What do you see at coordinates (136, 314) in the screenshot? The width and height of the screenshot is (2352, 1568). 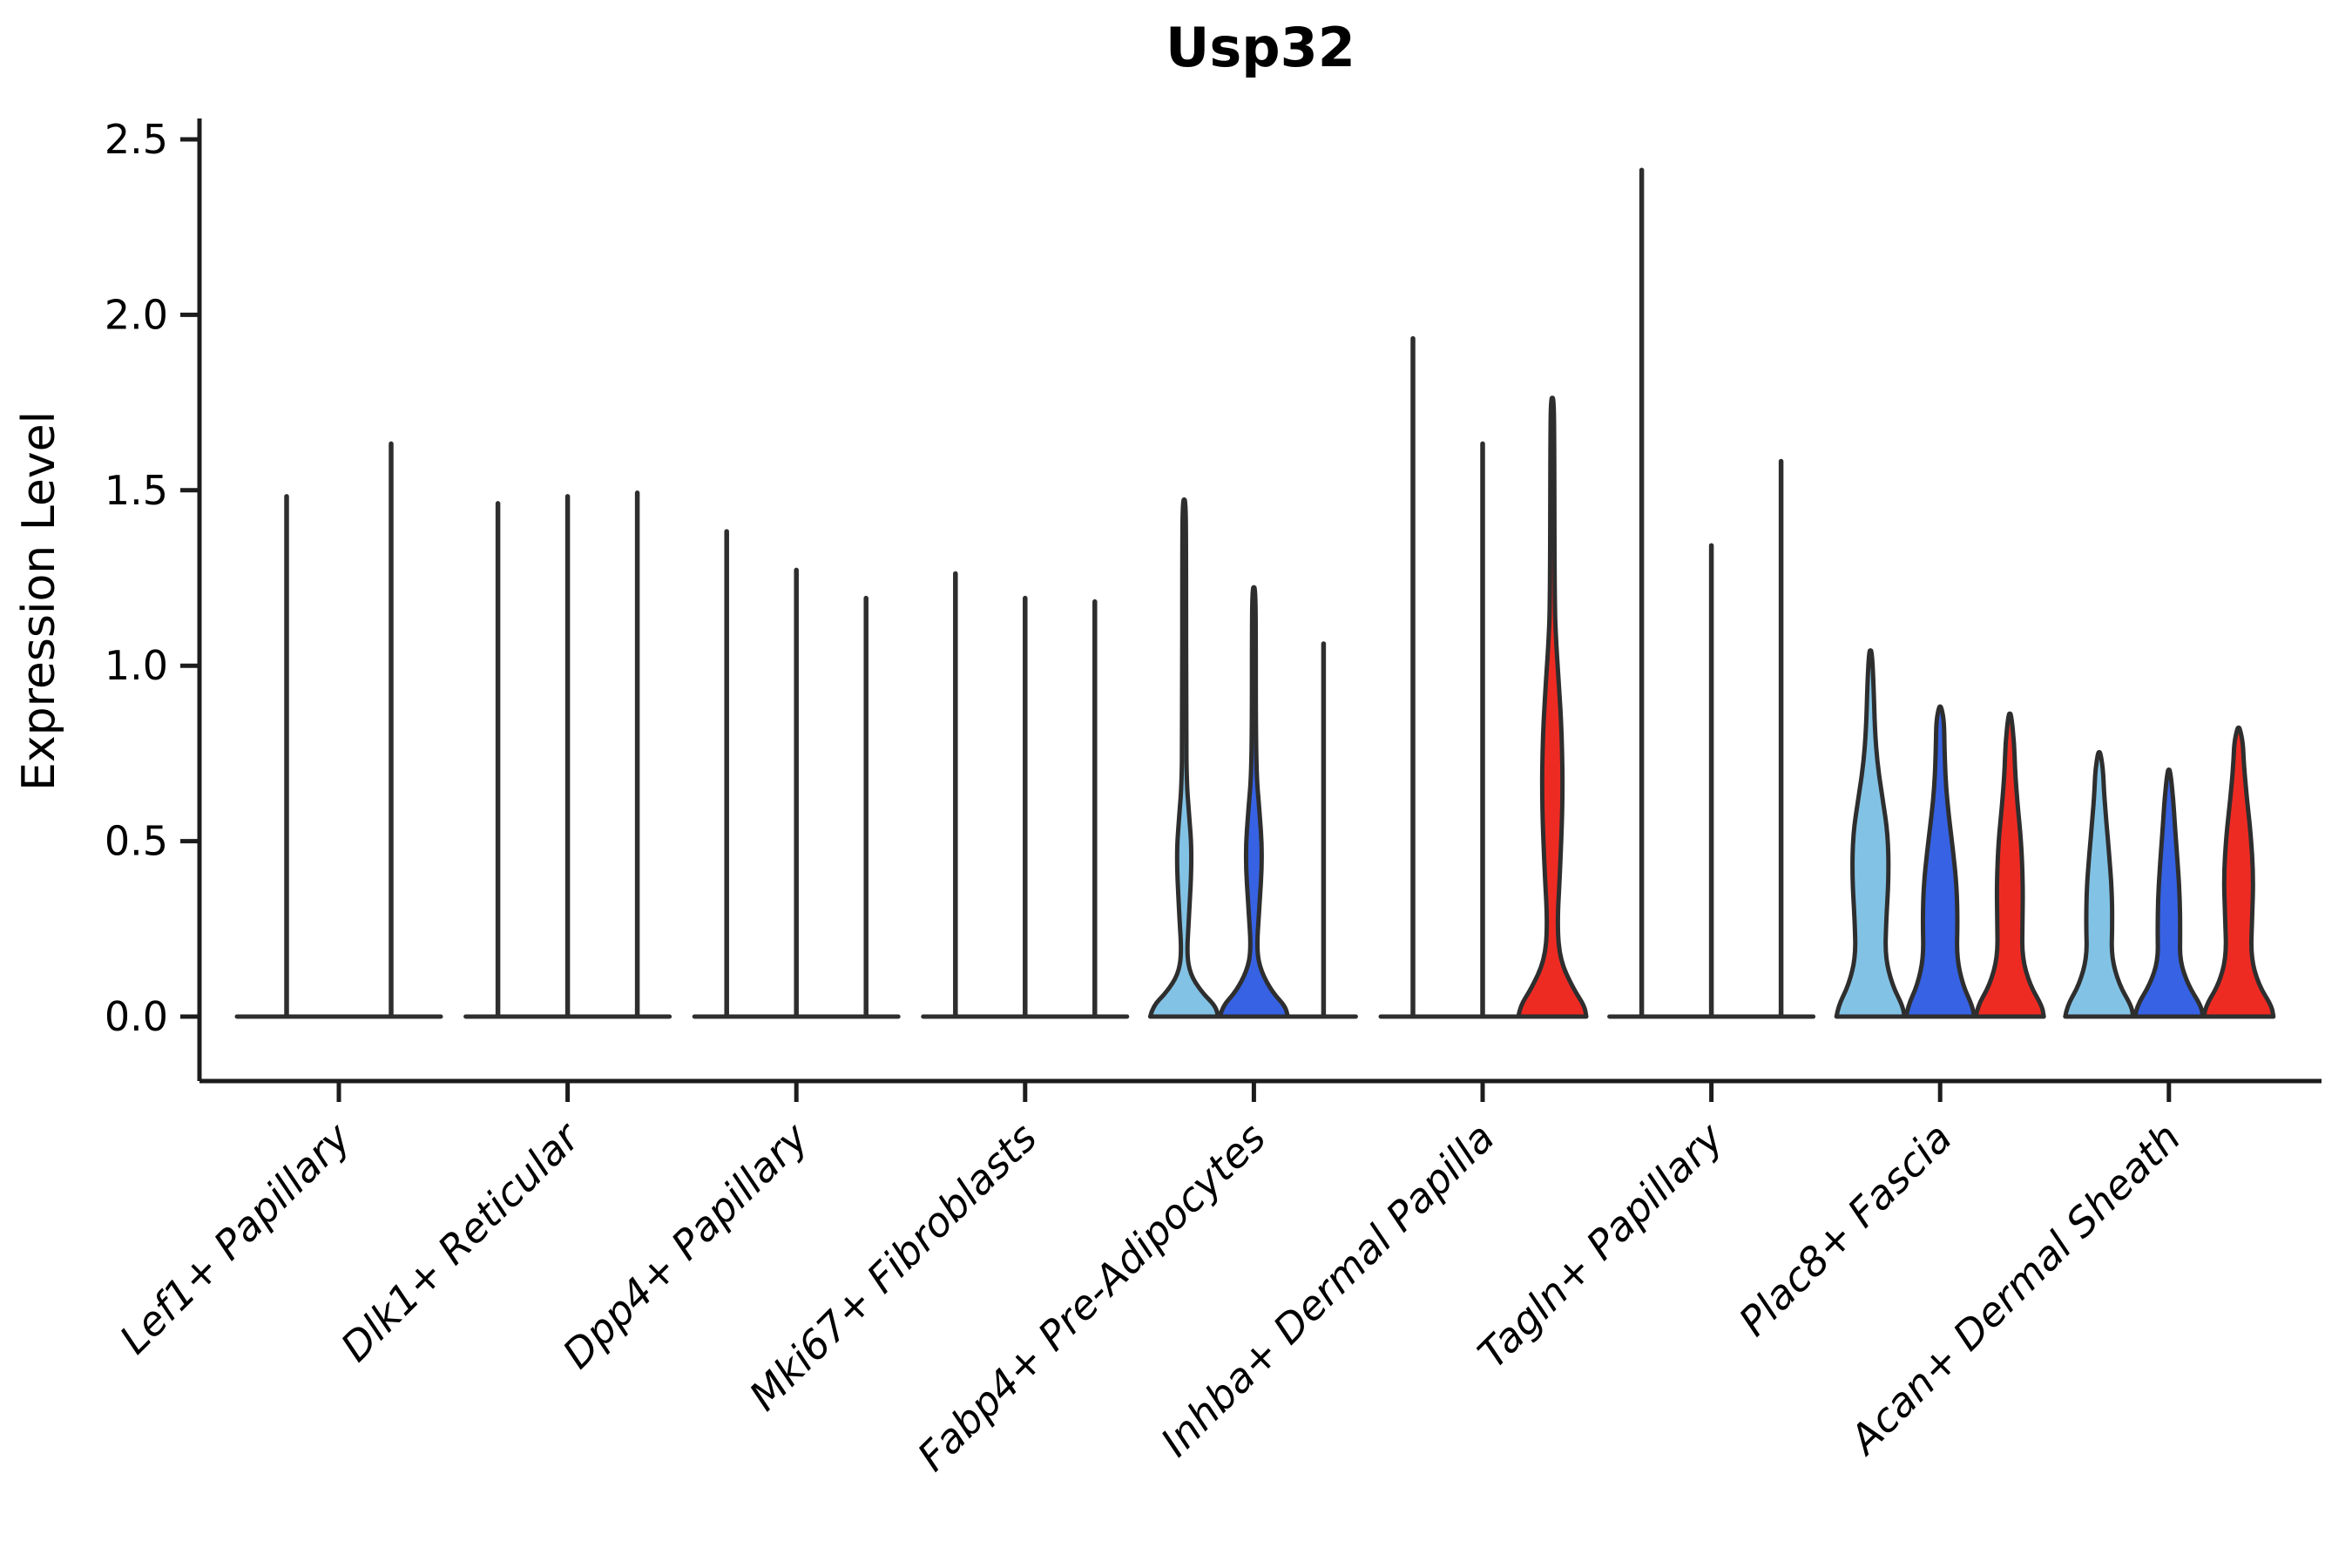 I see `y-tick-label: 2.0` at bounding box center [136, 314].